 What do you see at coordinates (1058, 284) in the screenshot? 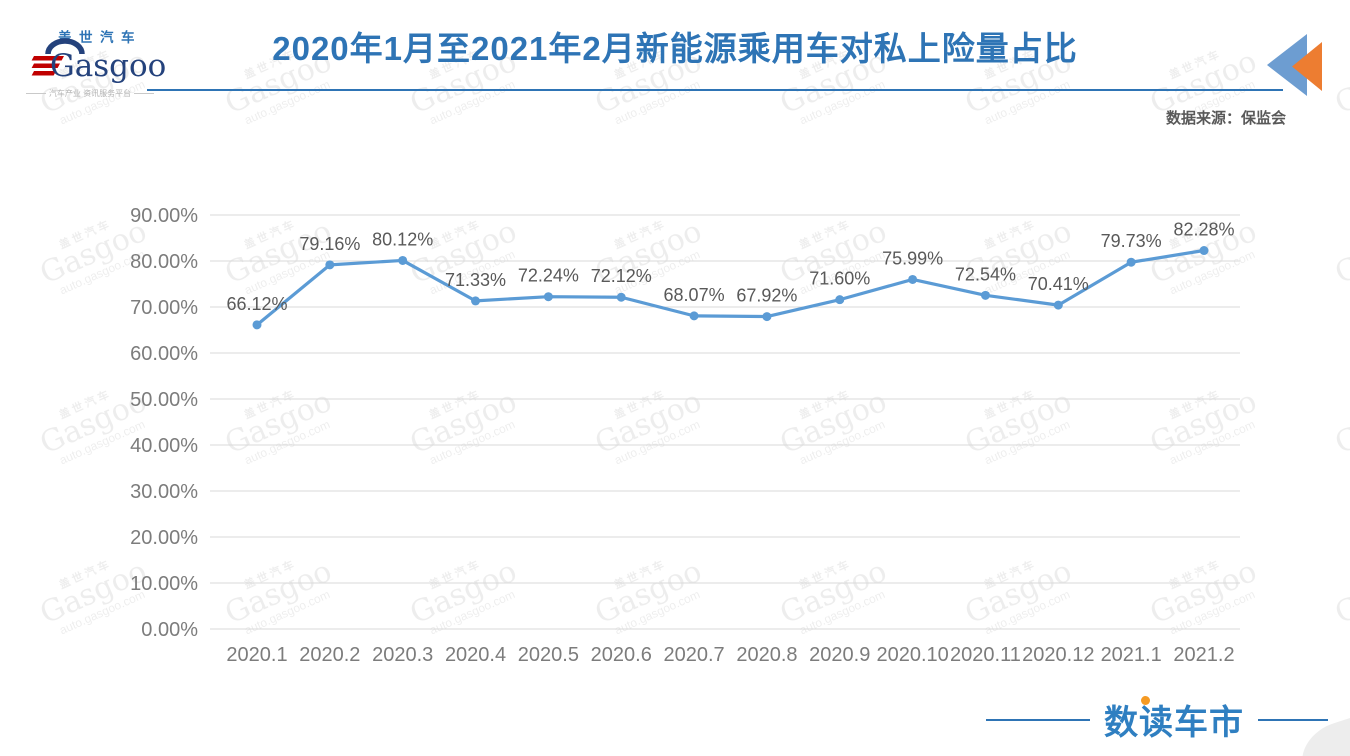
I see `data-label: 70.41%` at bounding box center [1058, 284].